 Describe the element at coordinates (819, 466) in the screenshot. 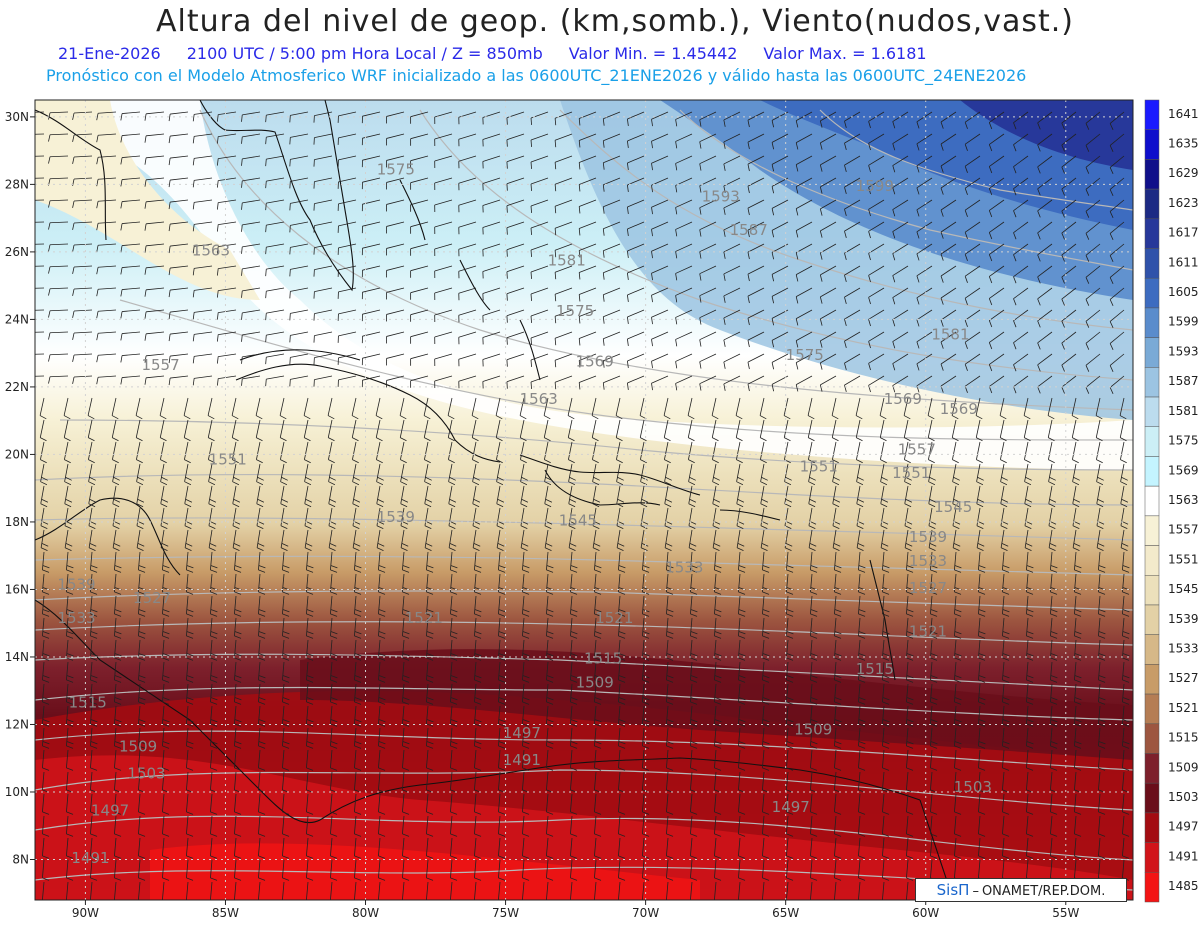

I see `contour-label: 1551` at that location.